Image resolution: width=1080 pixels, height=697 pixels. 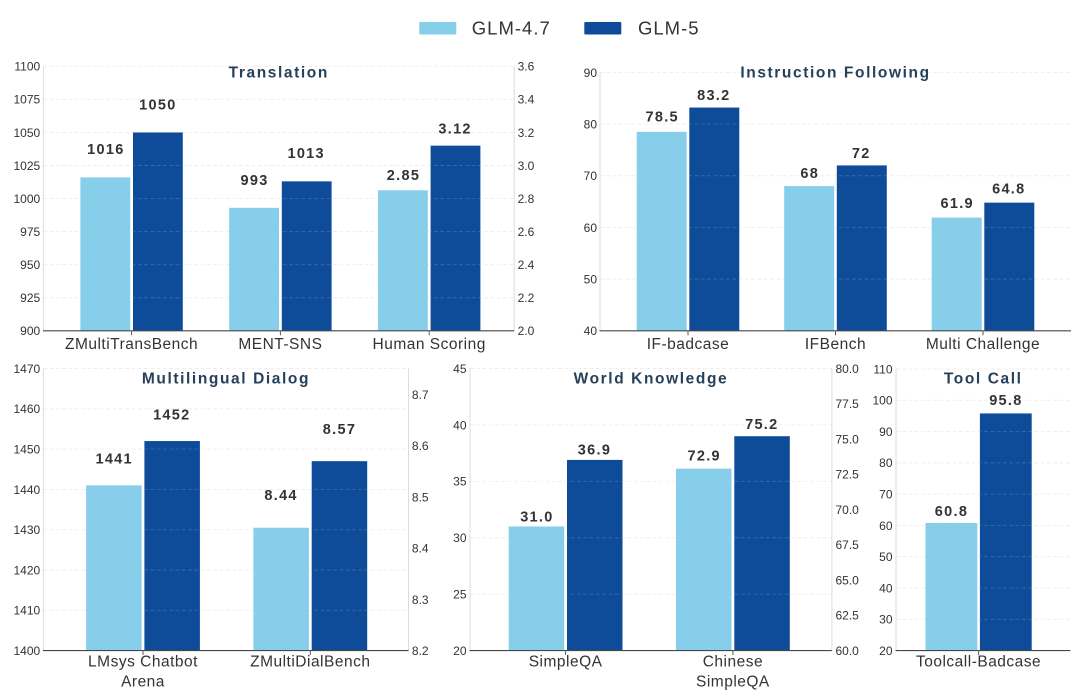 What do you see at coordinates (305, 154) in the screenshot?
I see `svg-text: 1013` at bounding box center [305, 154].